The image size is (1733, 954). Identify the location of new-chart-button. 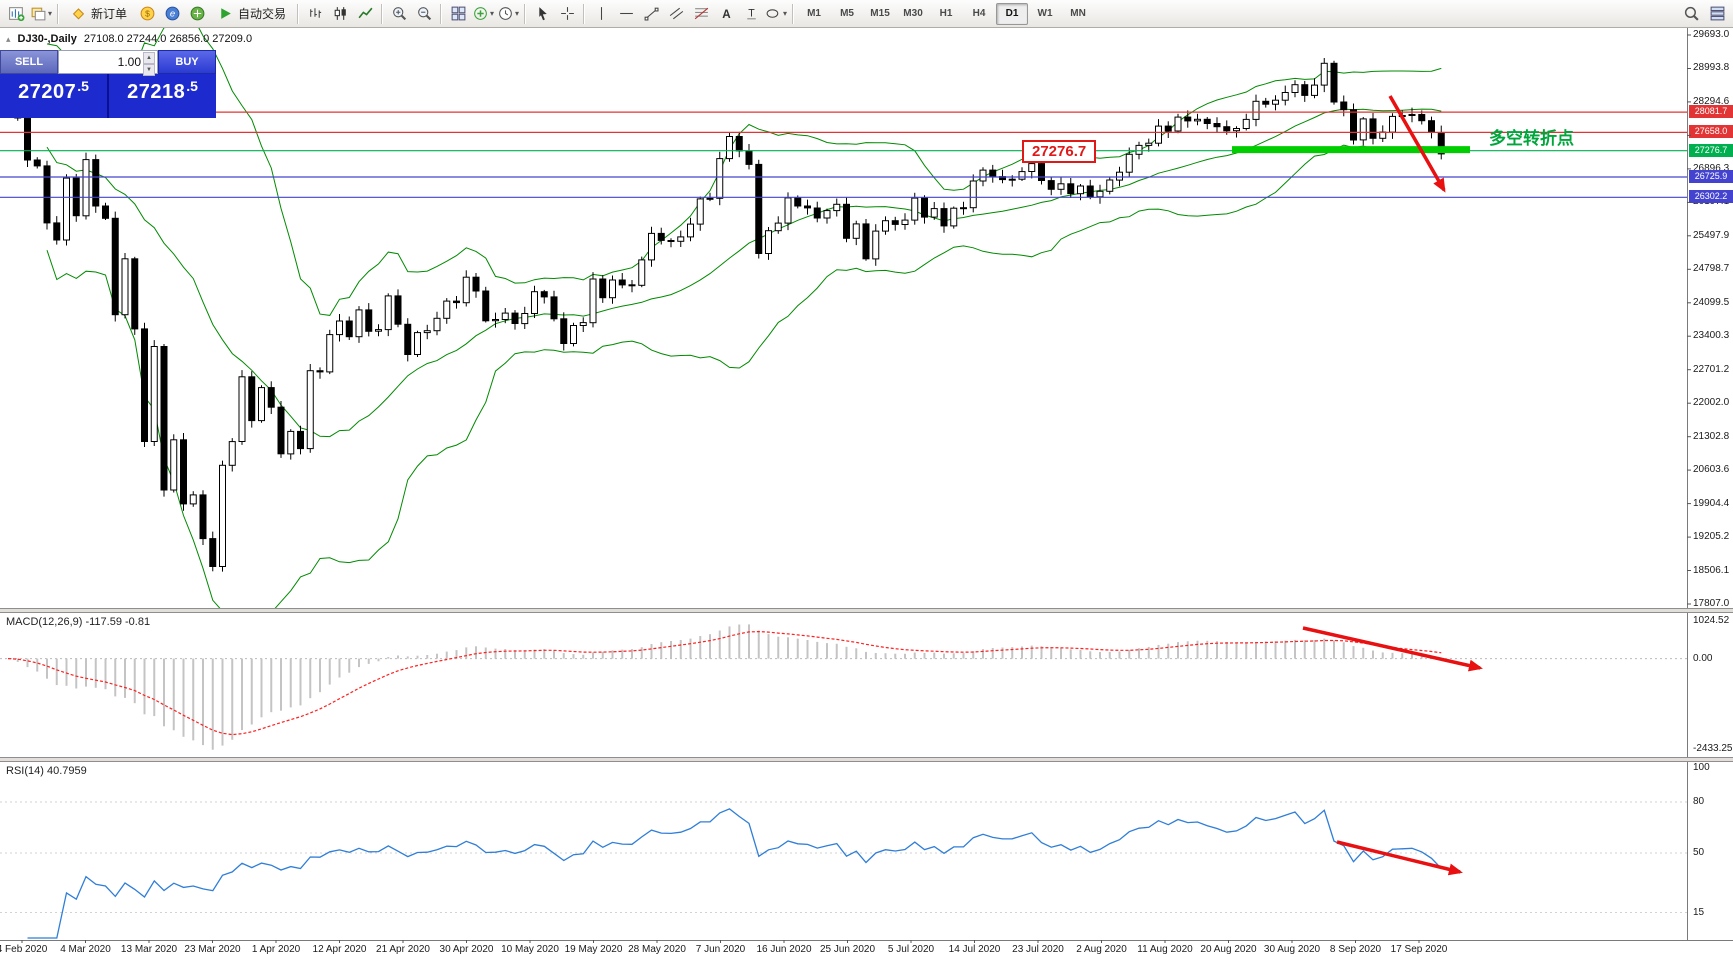
(16, 14).